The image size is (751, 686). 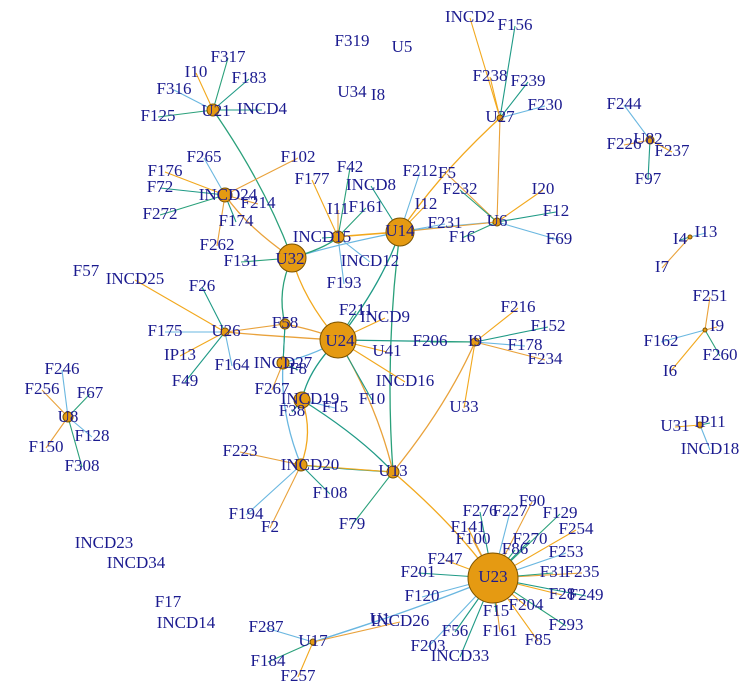 What do you see at coordinates (90, 392) in the screenshot?
I see `node-label: F67` at bounding box center [90, 392].